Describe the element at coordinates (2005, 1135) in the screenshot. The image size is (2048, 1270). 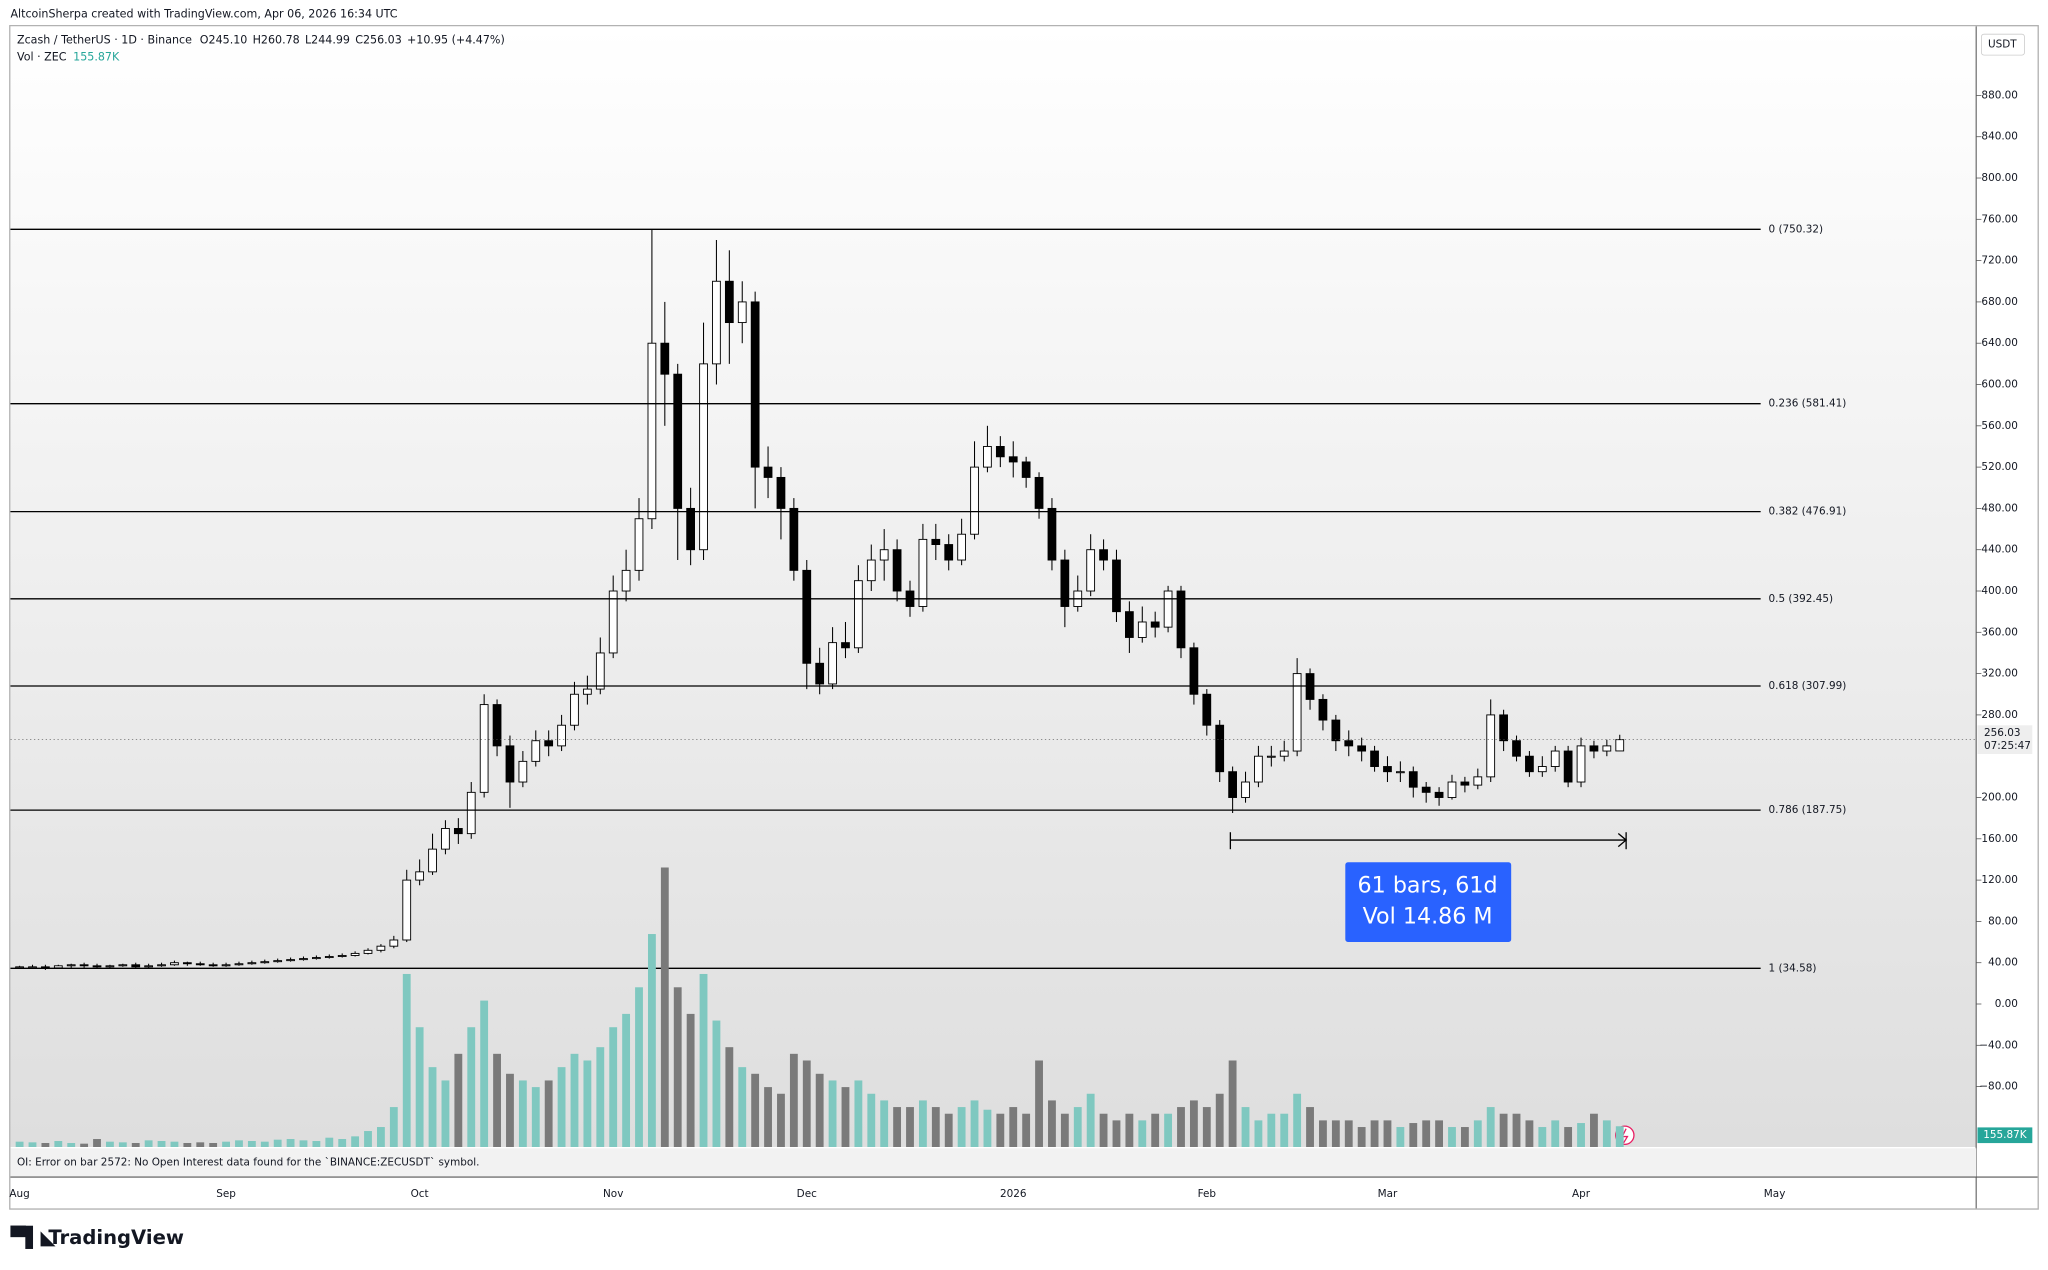
I see `volume-tag` at that location.